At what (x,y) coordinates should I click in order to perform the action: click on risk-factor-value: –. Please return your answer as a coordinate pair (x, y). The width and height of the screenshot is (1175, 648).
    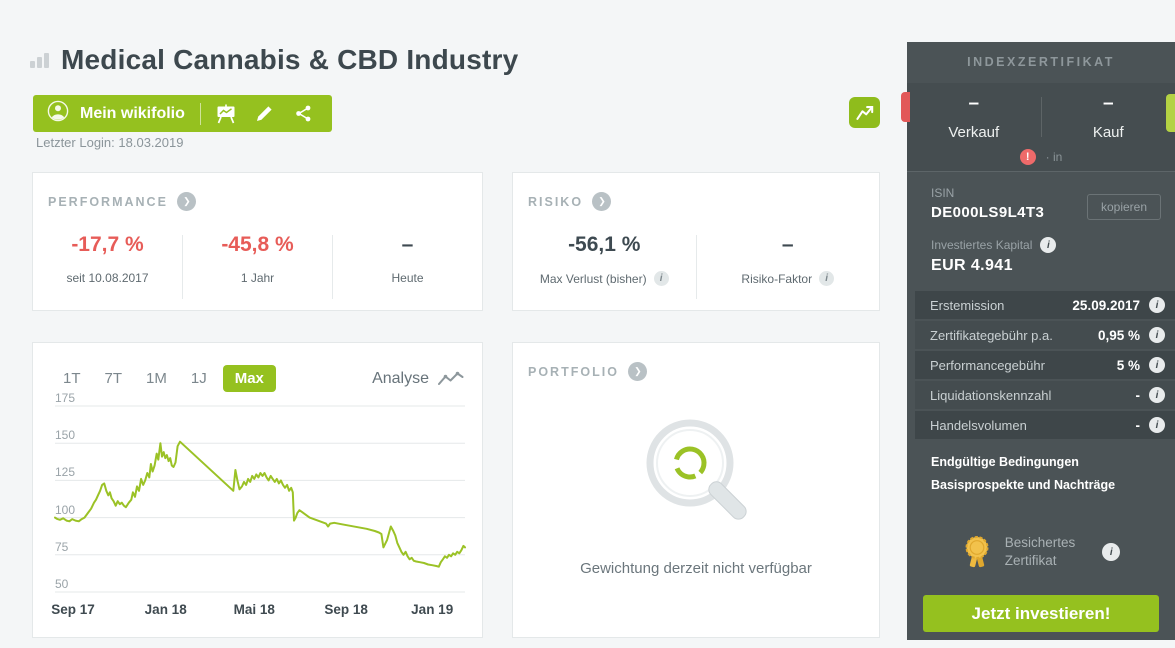
    Looking at the image, I should click on (787, 244).